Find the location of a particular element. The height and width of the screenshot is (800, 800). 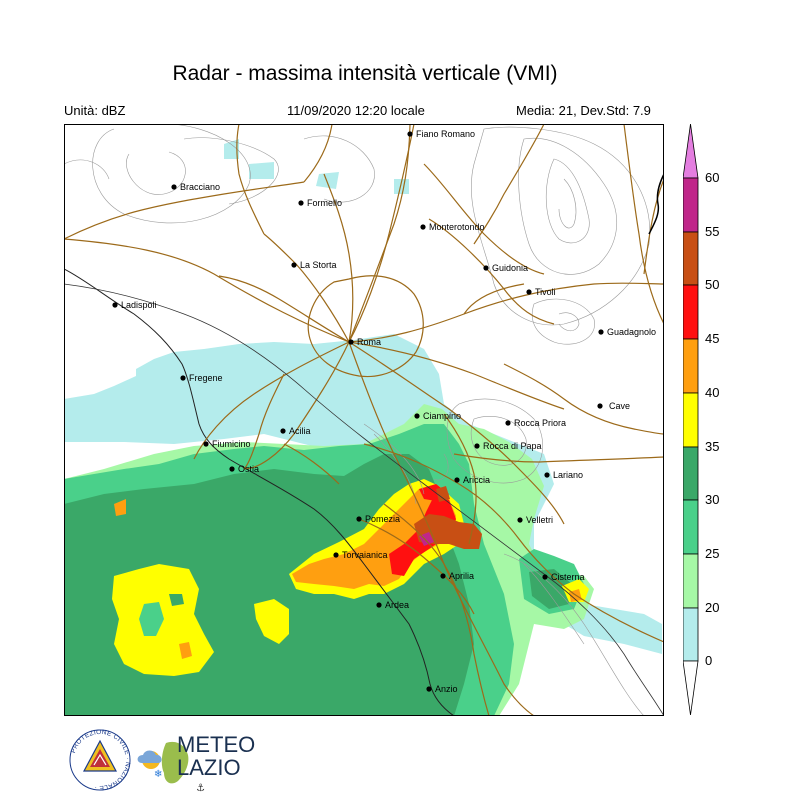

svg-text: LAZIO is located at coordinates (209, 767).